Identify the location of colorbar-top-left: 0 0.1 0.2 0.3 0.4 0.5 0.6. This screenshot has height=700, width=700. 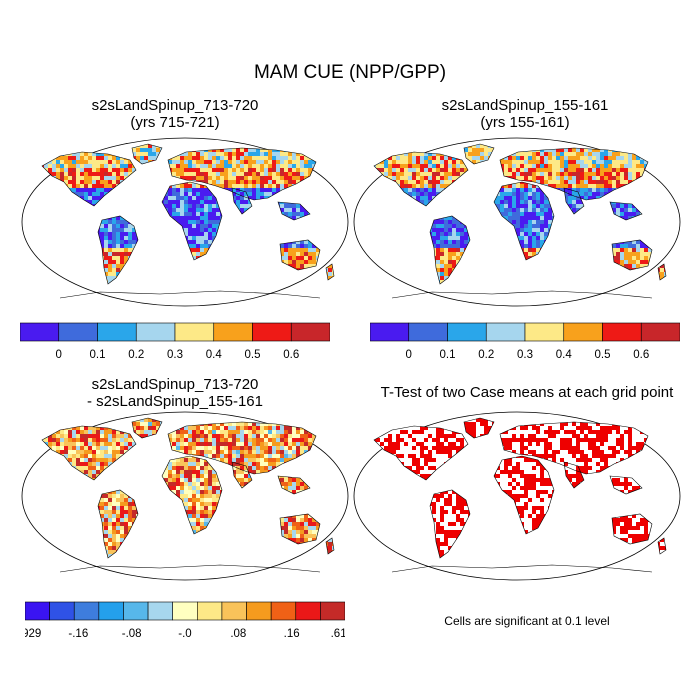
(175, 341).